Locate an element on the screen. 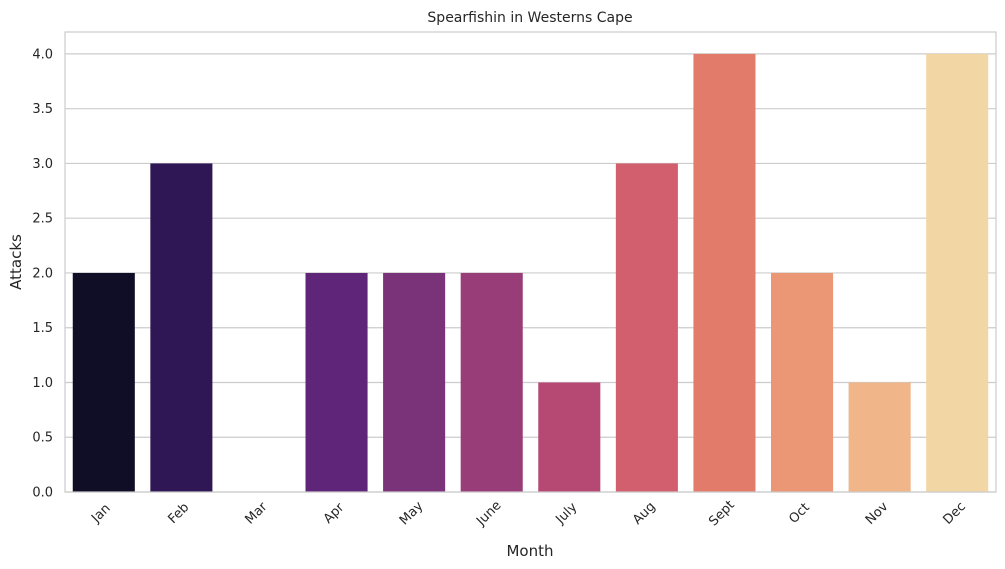 The width and height of the screenshot is (1005, 569). y-tick-label: 2.5 is located at coordinates (42, 219).